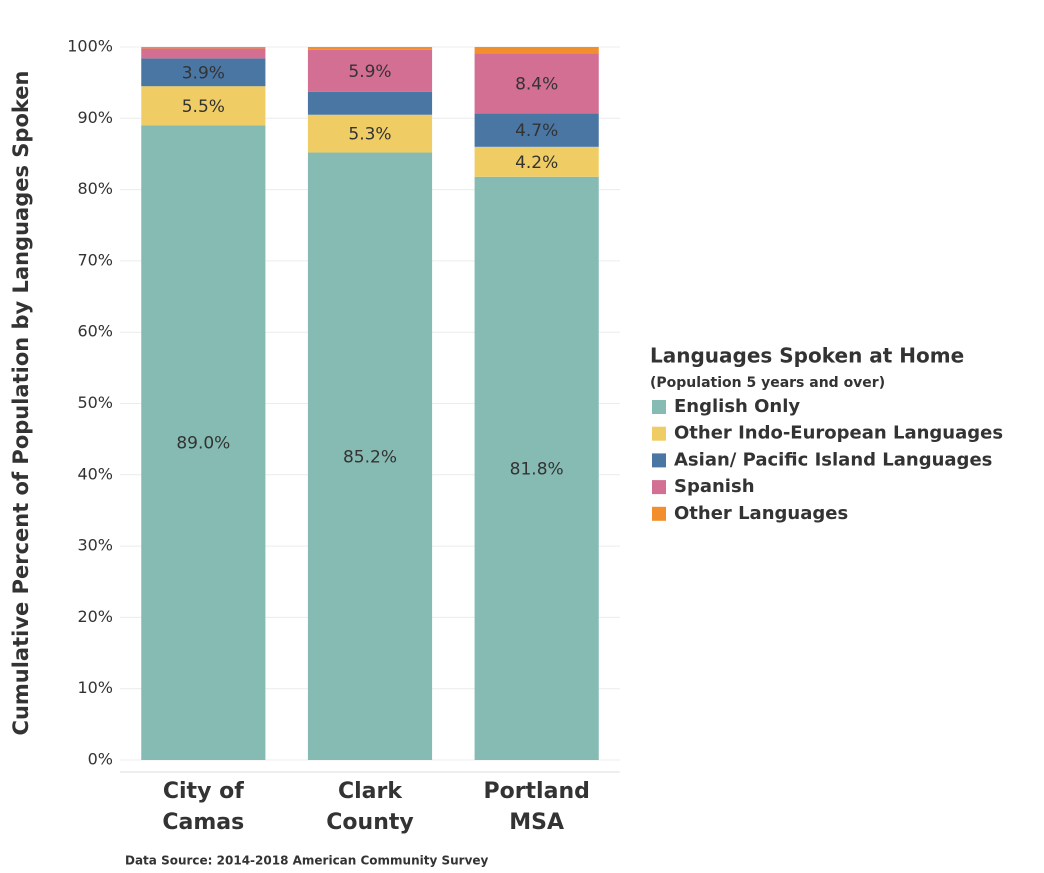 This screenshot has width=1044, height=873. I want to click on x-tick-label: Portland MSA, so click(536, 807).